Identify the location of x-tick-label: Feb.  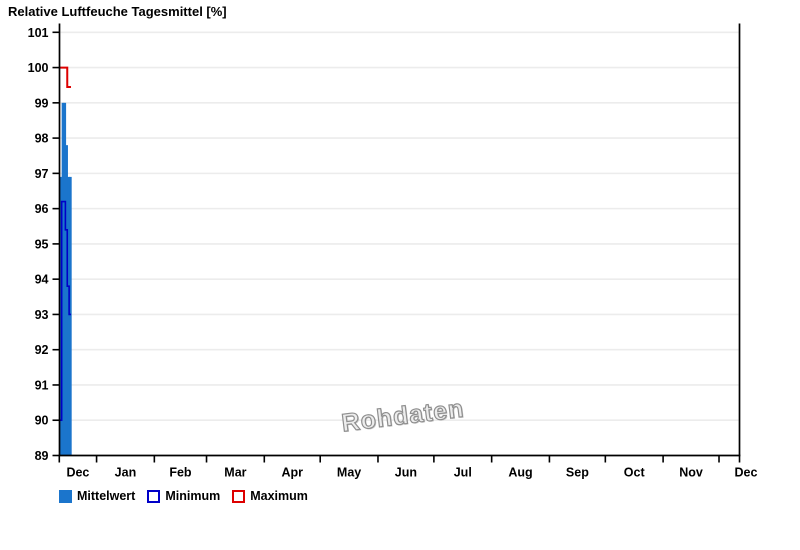
(180, 473).